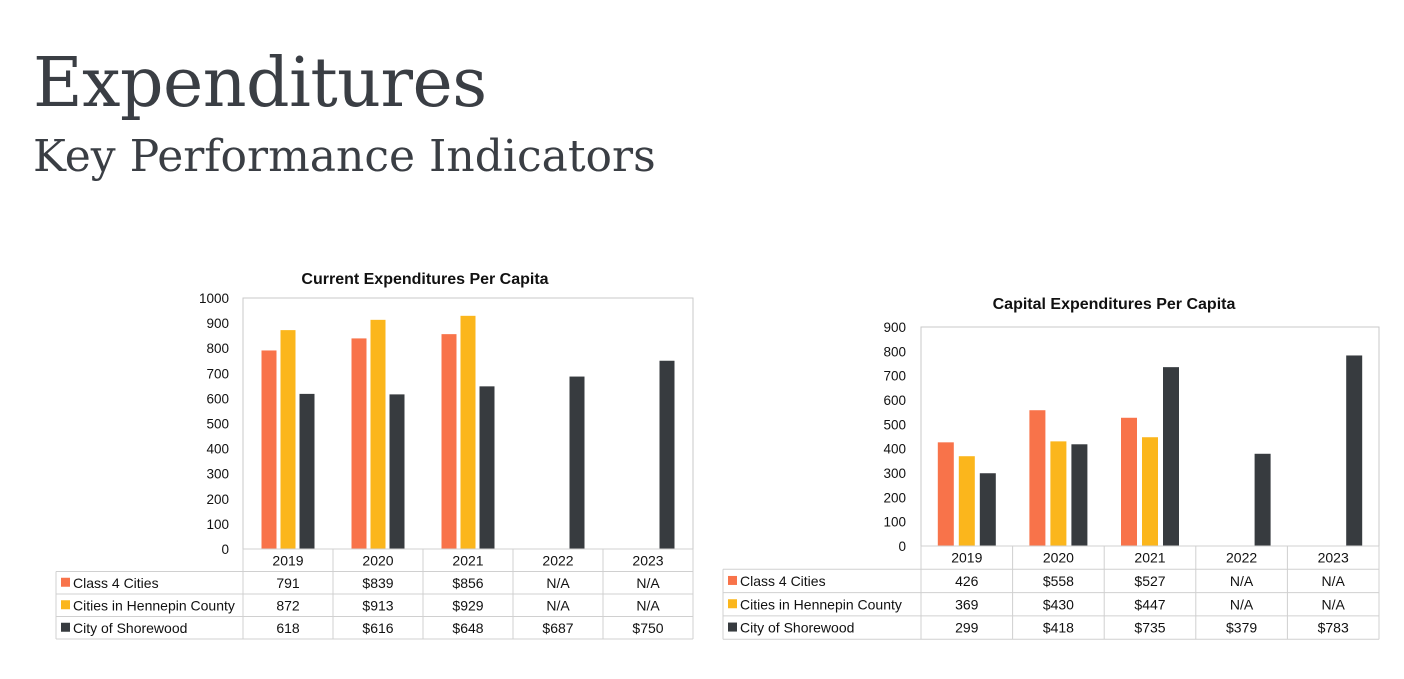 The image size is (1404, 679). Describe the element at coordinates (1241, 628) in the screenshot. I see `data-label: $379` at that location.